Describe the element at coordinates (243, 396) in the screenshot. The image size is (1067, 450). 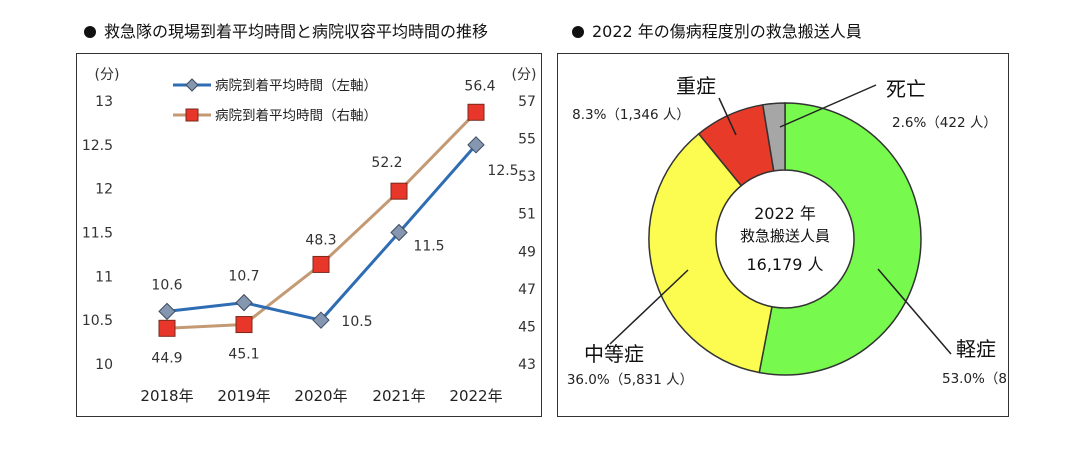
I see `x-tick-label: 2019年` at that location.